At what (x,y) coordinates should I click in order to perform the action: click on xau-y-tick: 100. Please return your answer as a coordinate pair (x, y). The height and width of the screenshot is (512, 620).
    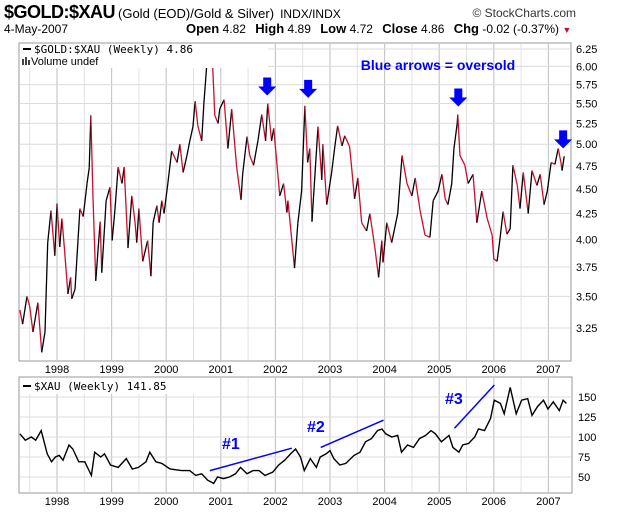
    Looking at the image, I should click on (587, 438).